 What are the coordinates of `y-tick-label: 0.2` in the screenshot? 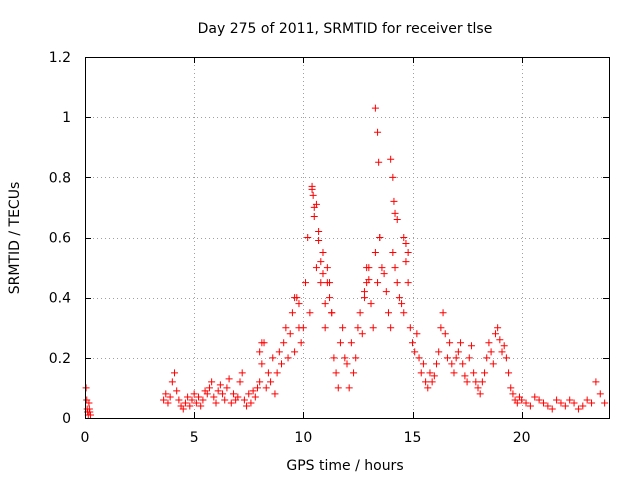 It's located at (60, 359).